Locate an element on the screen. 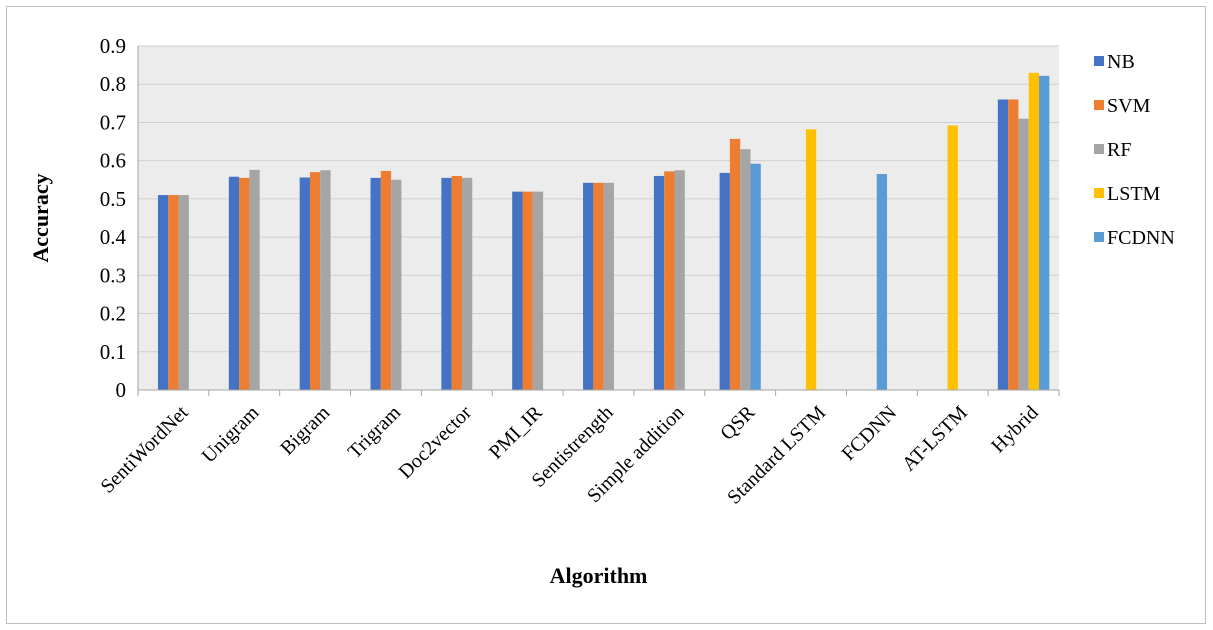 The image size is (1213, 630). bar-rf-pmi-ir is located at coordinates (538, 290).